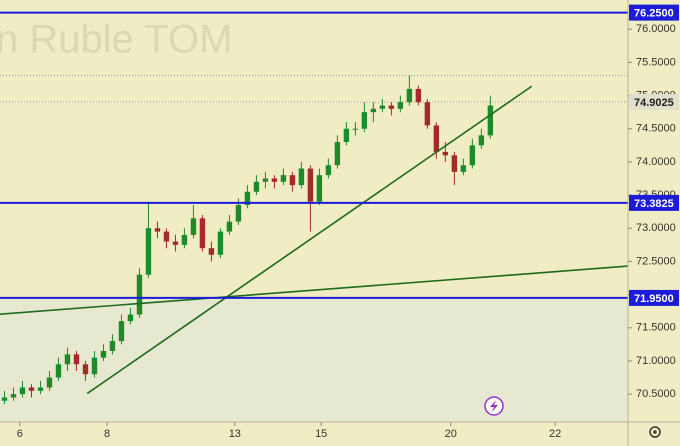 This screenshot has width=680, height=446. I want to click on y-tick-label: 74.5000, so click(656, 129).